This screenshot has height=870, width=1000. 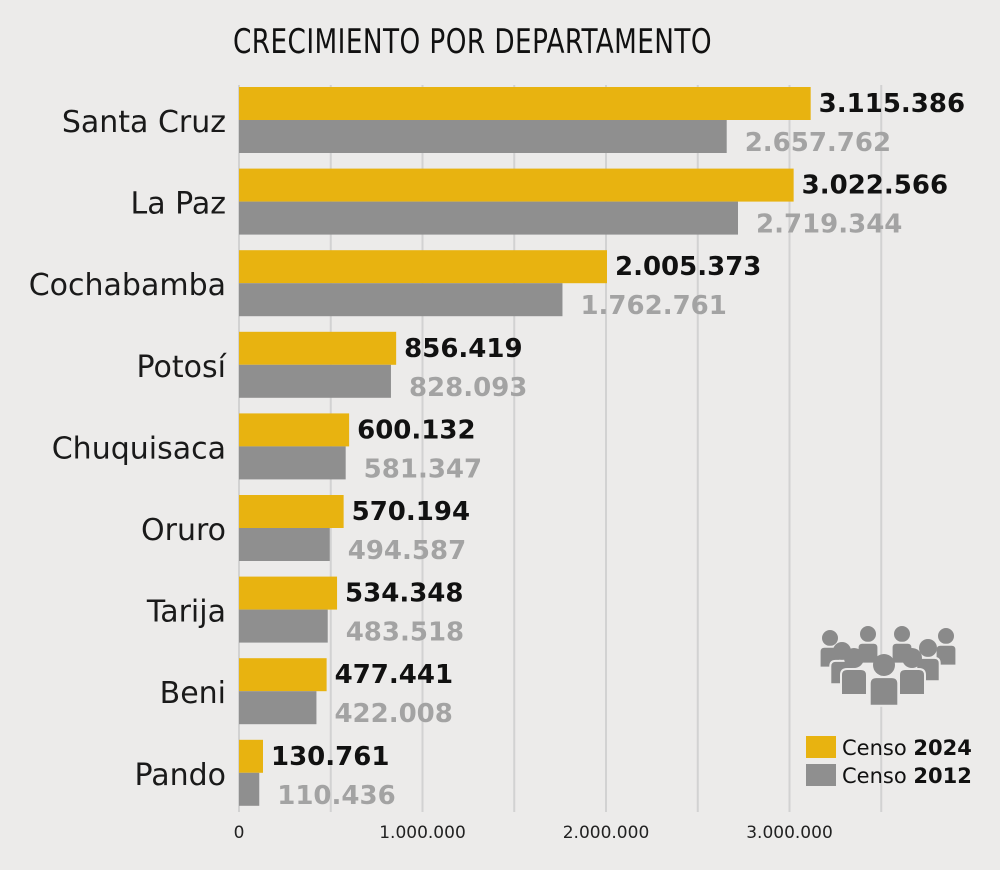 I want to click on category-label: Santa Cruz, so click(x=144, y=122).